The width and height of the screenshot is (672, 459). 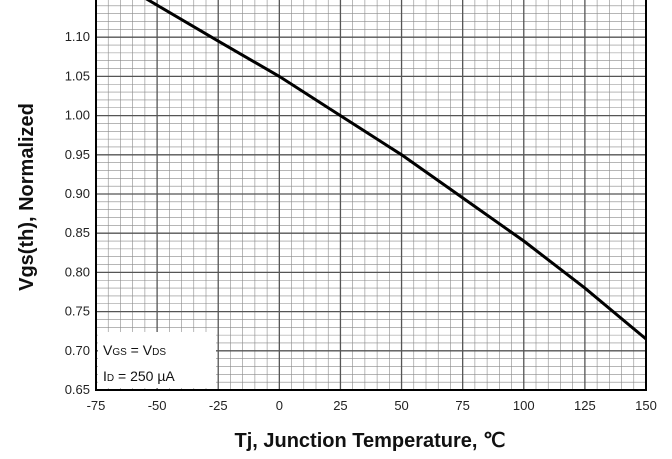 What do you see at coordinates (585, 405) in the screenshot?
I see `x-tick-label: 125` at bounding box center [585, 405].